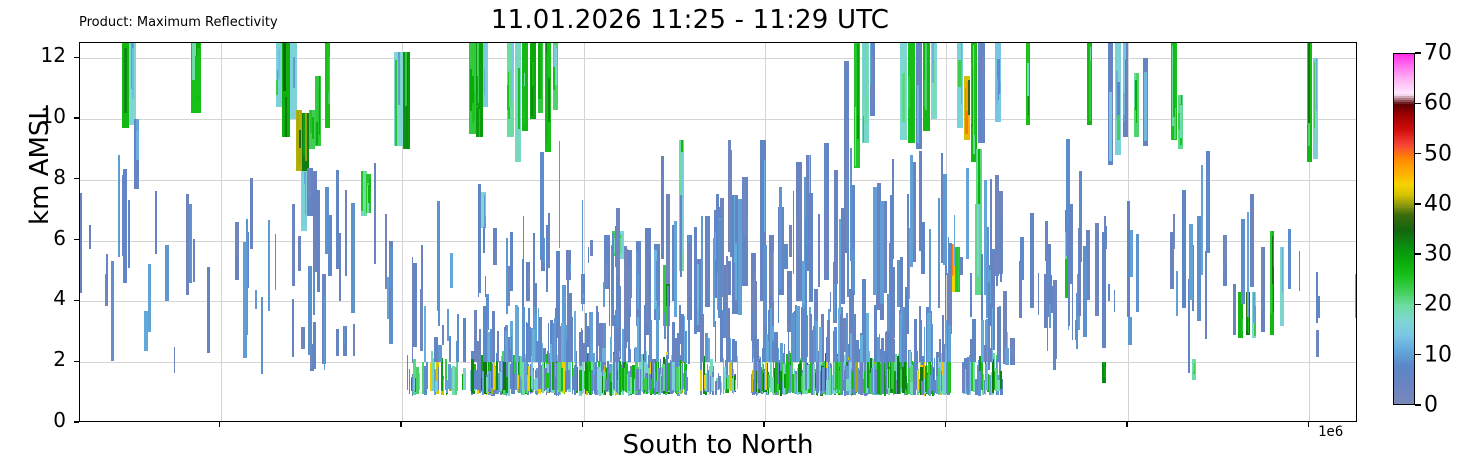 The height and width of the screenshot is (470, 1482). Describe the element at coordinates (1127, 424) in the screenshot. I see `x-axis-tick` at that location.